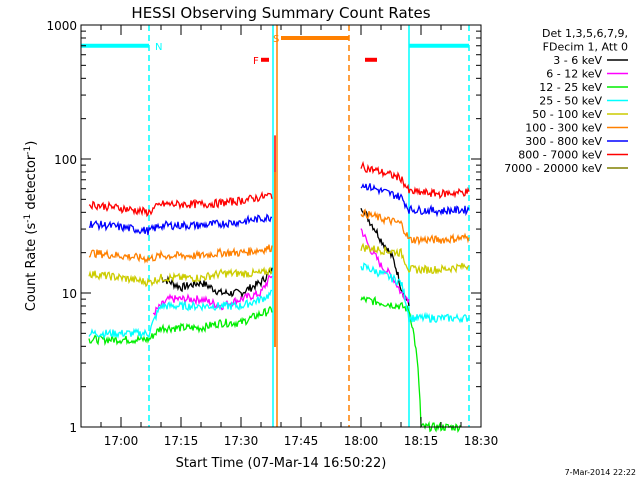 The height and width of the screenshot is (480, 640). Describe the element at coordinates (361, 441) in the screenshot. I see `x-tick-label-18-00: 18:00` at that location.